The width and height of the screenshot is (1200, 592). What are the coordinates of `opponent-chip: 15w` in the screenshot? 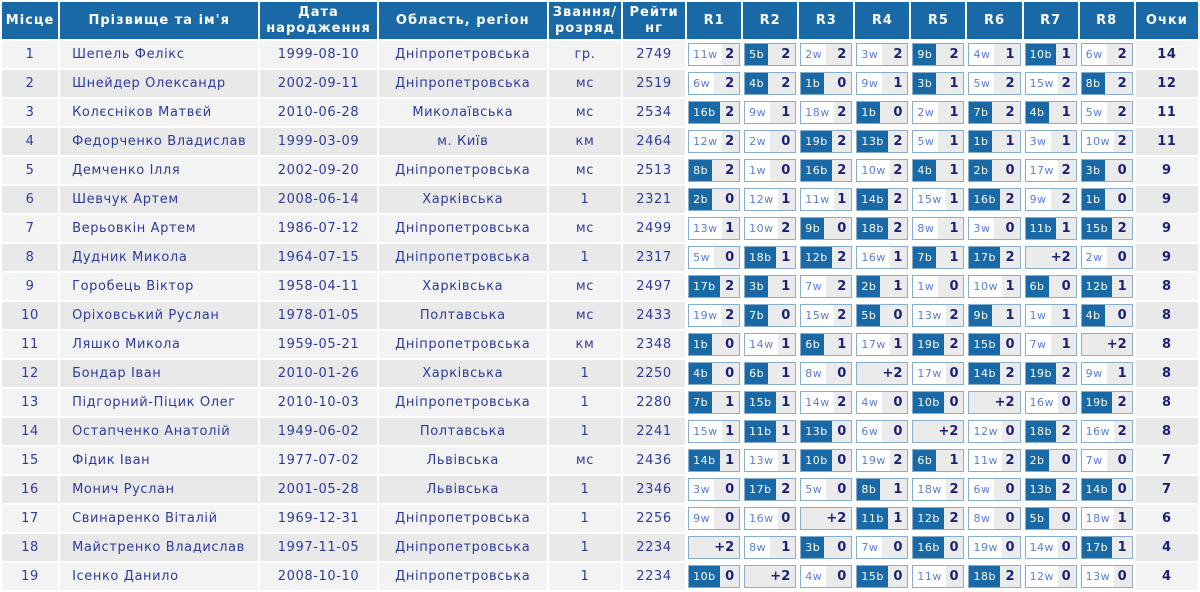 It's located at (929, 200).